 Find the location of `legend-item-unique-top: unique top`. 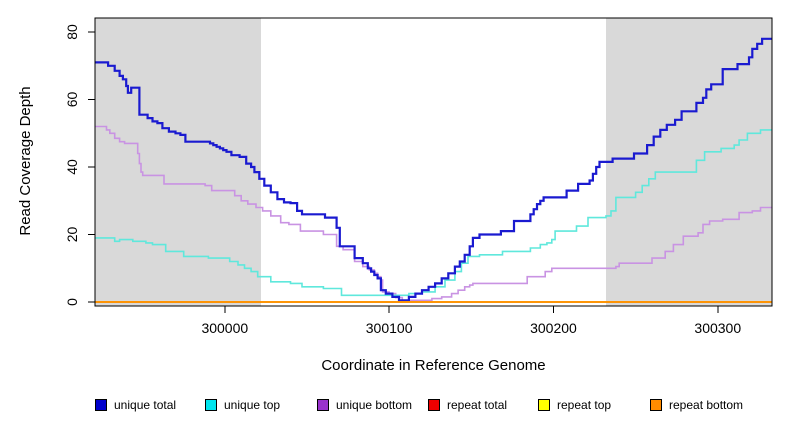

legend-item-unique-top: unique top is located at coordinates (242, 405).